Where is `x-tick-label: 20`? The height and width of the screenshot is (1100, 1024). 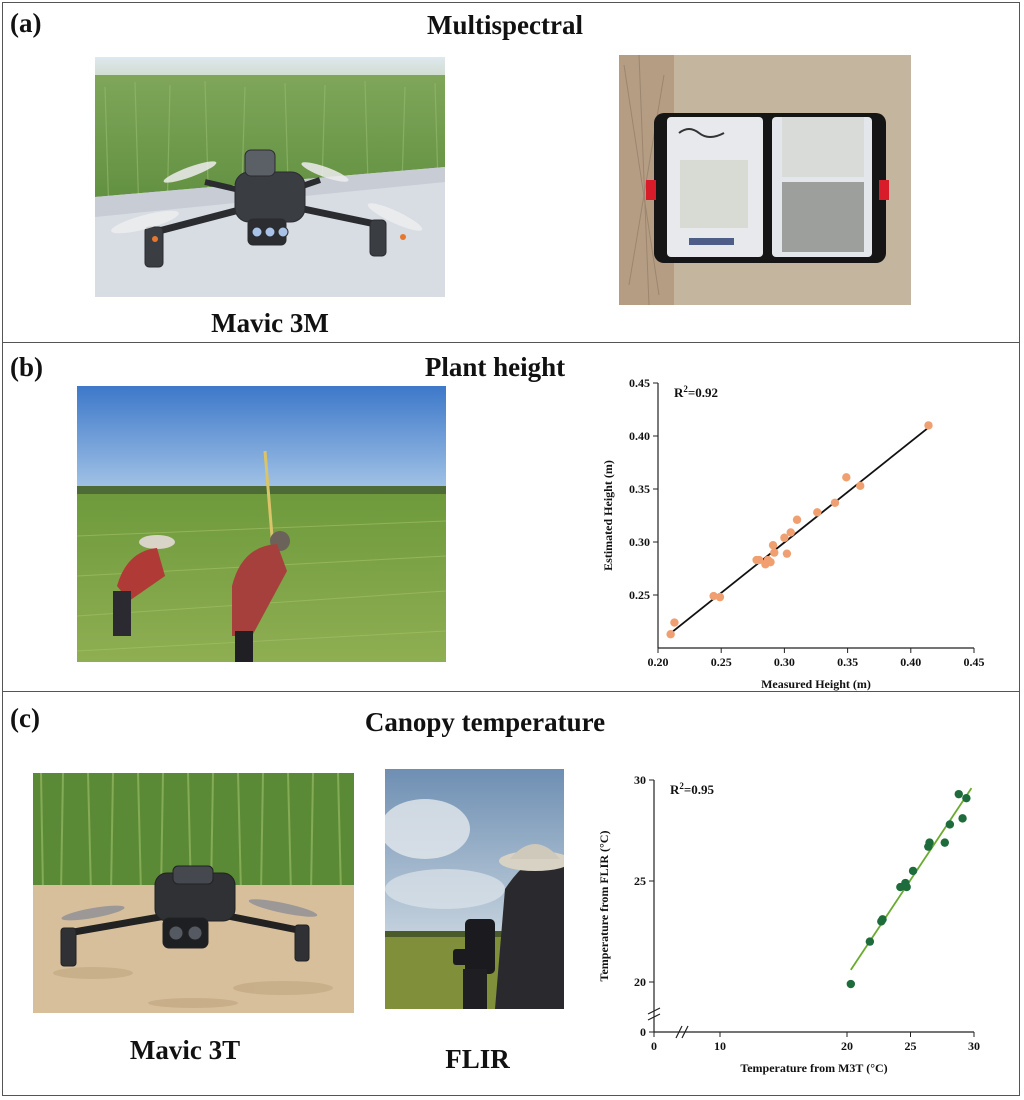
x-tick-label: 20 is located at coordinates (847, 1046).